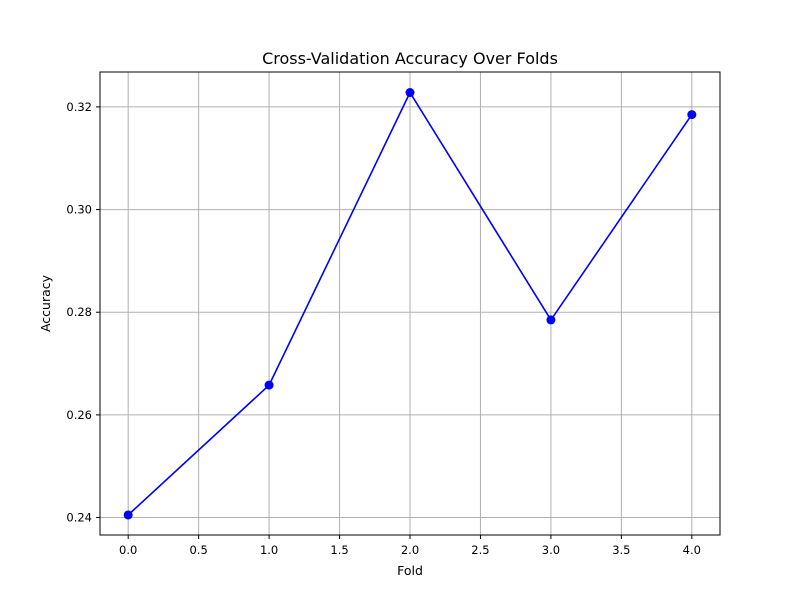  Describe the element at coordinates (692, 550) in the screenshot. I see `x-tick-label: 4.0` at that location.